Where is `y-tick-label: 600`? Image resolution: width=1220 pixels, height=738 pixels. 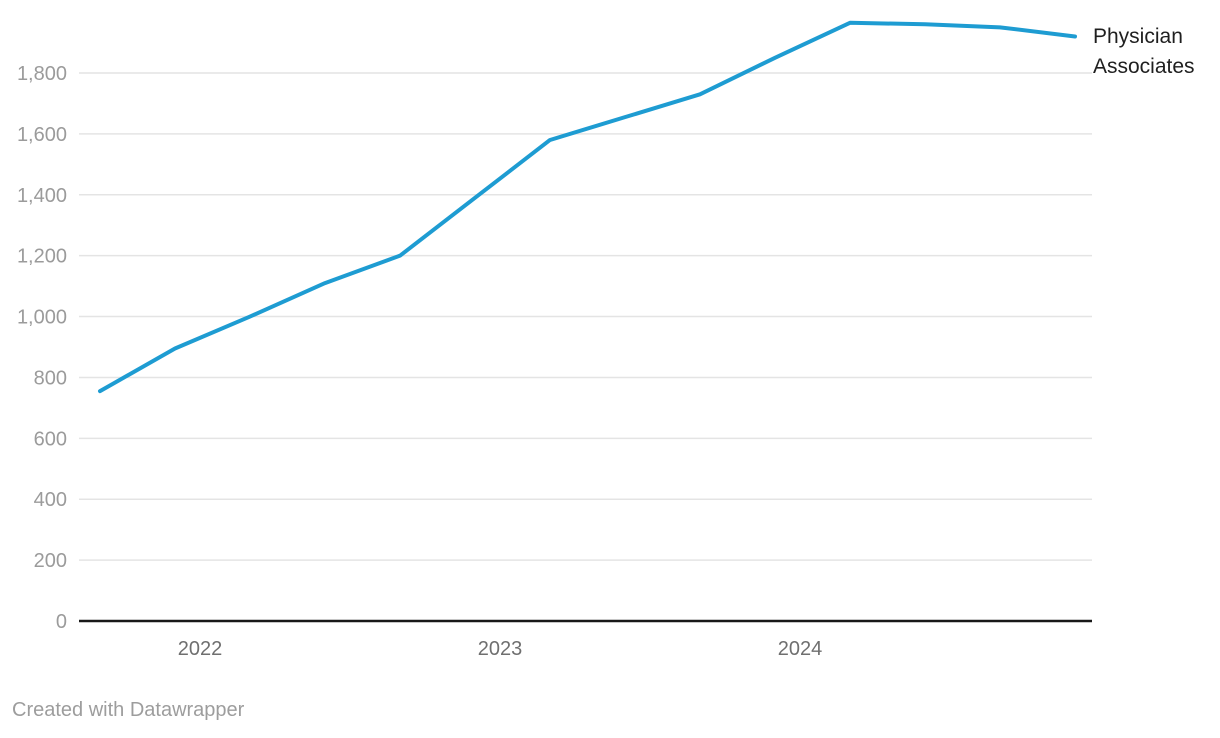
y-tick-label: 600 is located at coordinates (50, 439).